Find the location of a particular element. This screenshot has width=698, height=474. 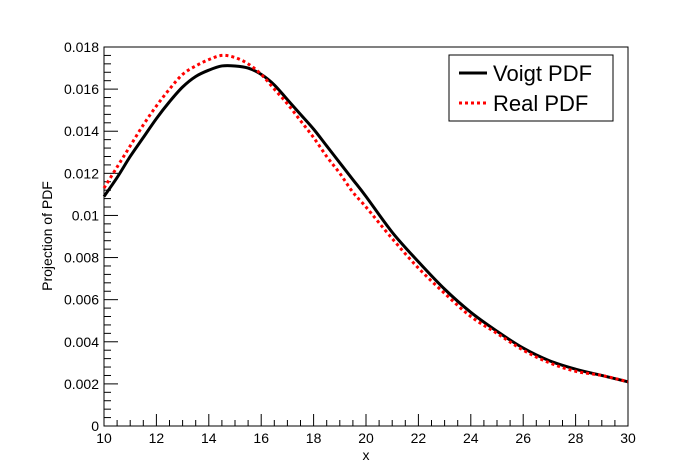

x-tick-label: 10 is located at coordinates (104, 438).